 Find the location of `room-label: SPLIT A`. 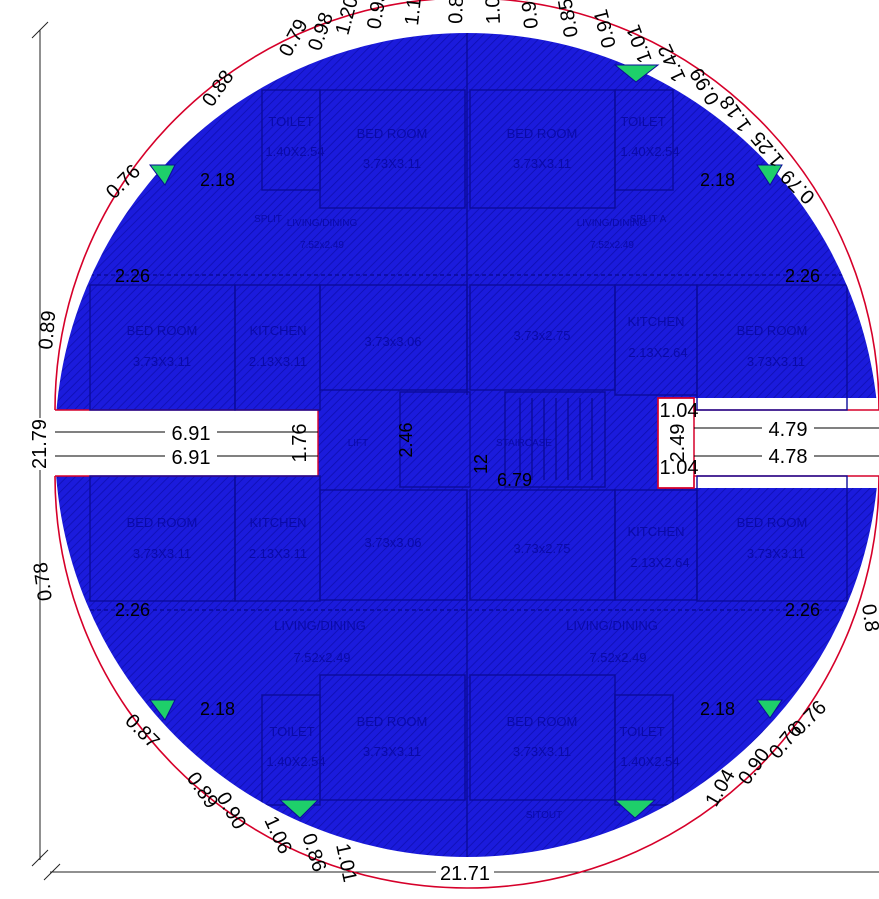

room-label: SPLIT A is located at coordinates (648, 219).